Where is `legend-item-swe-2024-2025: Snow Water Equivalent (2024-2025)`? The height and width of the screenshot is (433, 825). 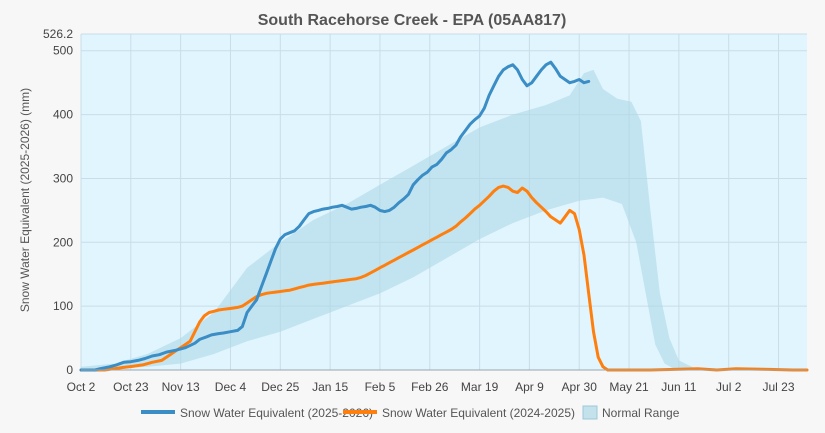
legend-item-swe-2024-2025: Snow Water Equivalent (2024-2025) is located at coordinates (459, 413).